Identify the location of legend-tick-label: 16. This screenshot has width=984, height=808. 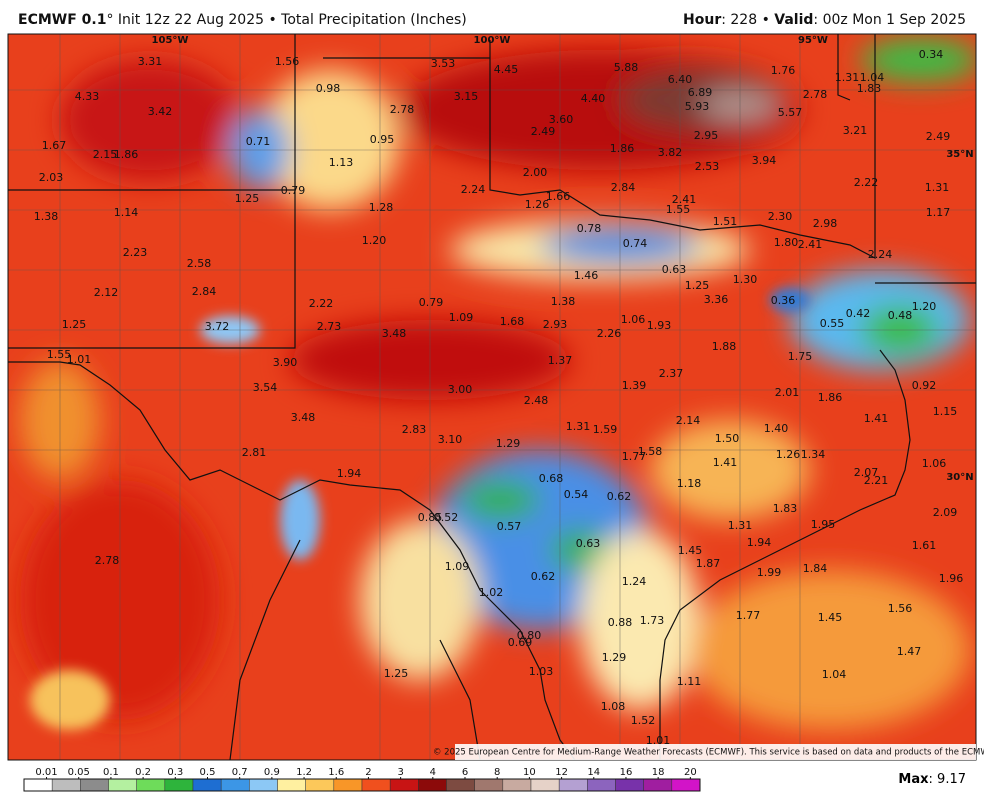
(626, 772).